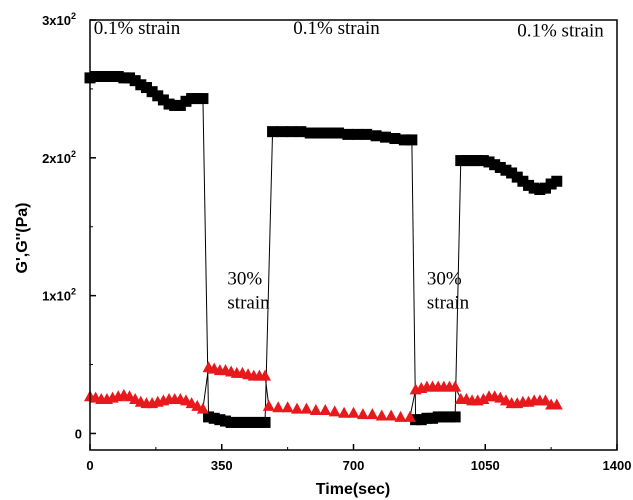 Image resolution: width=633 pixels, height=500 pixels. Describe the element at coordinates (78, 433) in the screenshot. I see `y-tick-label: 0` at that location.